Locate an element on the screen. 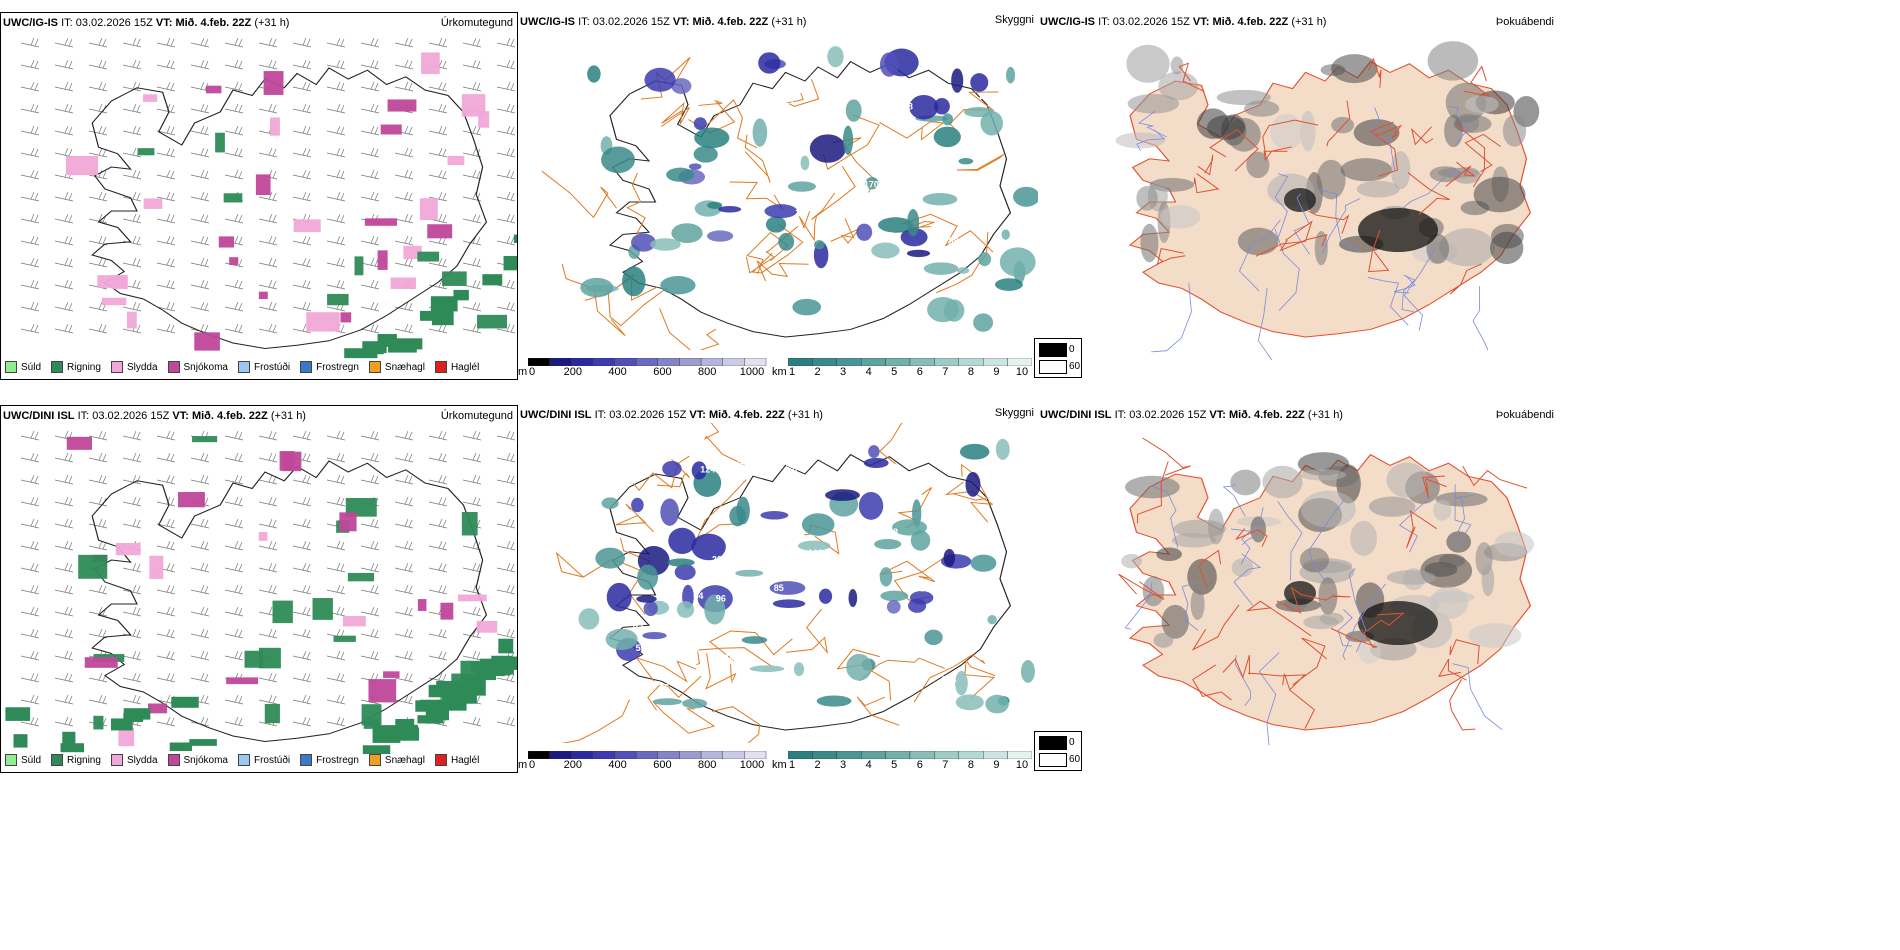 This screenshot has height=950, width=1900. colorbar-tick-label: 2 is located at coordinates (817, 765).